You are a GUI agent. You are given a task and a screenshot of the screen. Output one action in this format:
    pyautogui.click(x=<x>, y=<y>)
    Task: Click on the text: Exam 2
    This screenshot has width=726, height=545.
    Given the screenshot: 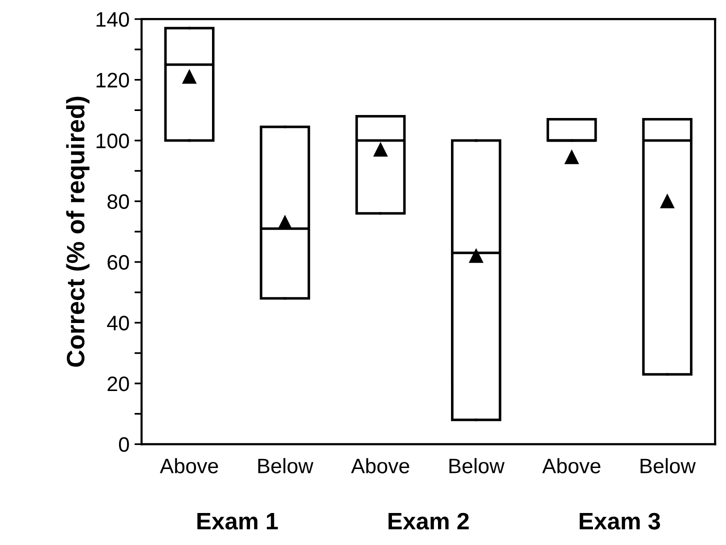 What is the action you would take?
    pyautogui.click(x=428, y=521)
    